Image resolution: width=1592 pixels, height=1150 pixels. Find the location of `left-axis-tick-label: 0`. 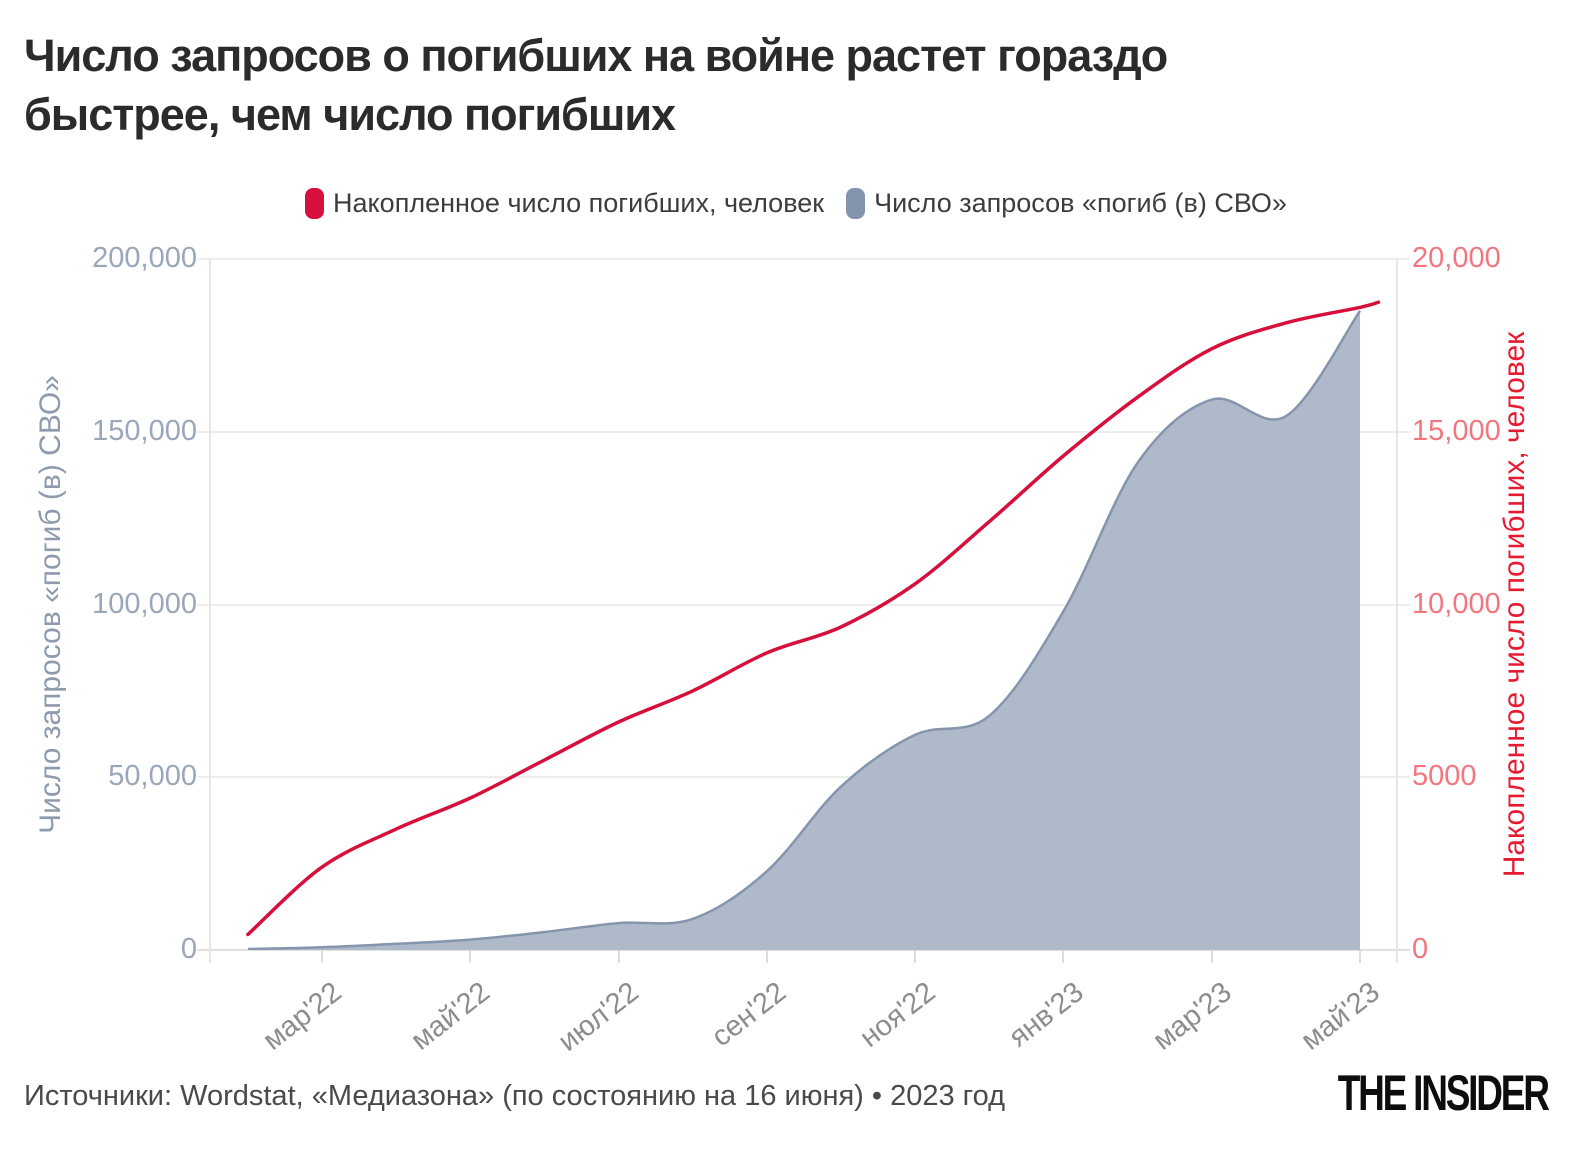

left-axis-tick-label: 0 is located at coordinates (188, 949).